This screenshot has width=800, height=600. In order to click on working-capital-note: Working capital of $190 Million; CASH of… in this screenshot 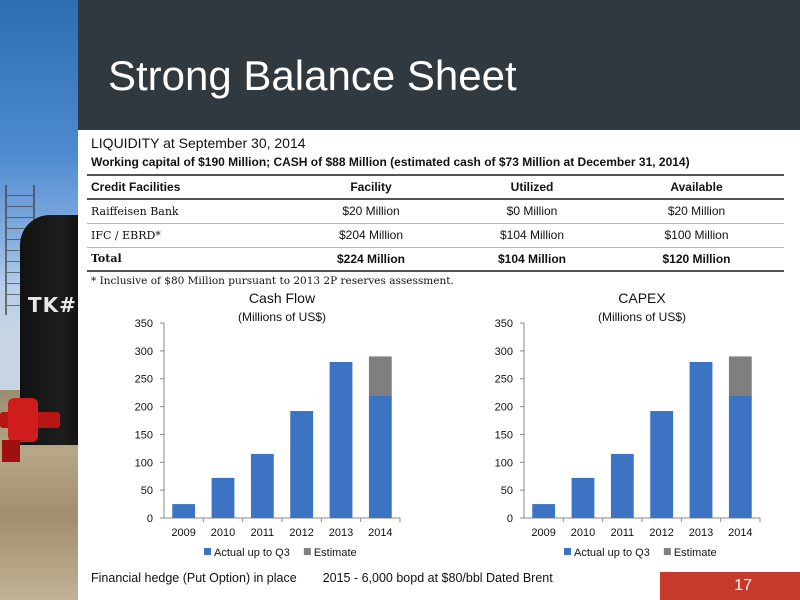, I will do `click(390, 162)`.